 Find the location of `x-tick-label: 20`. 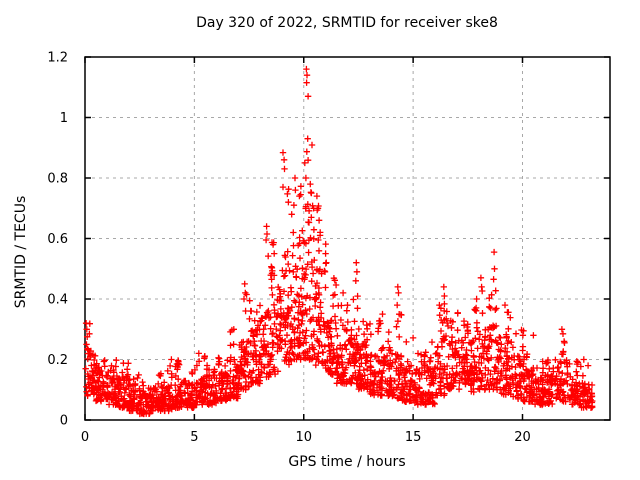

x-tick-label: 20 is located at coordinates (522, 437).